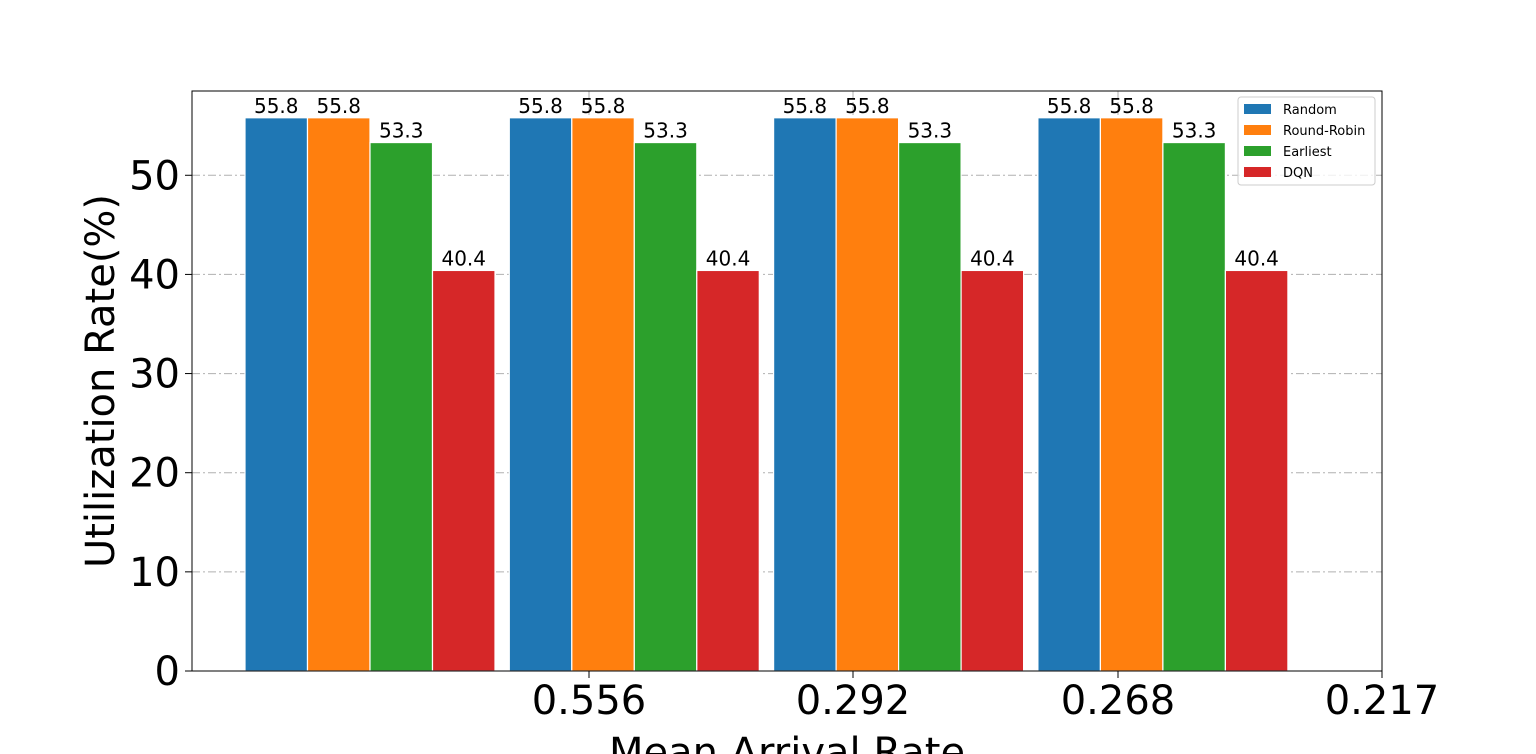  Describe the element at coordinates (154, 573) in the screenshot. I see `y-tick-label: 10` at that location.